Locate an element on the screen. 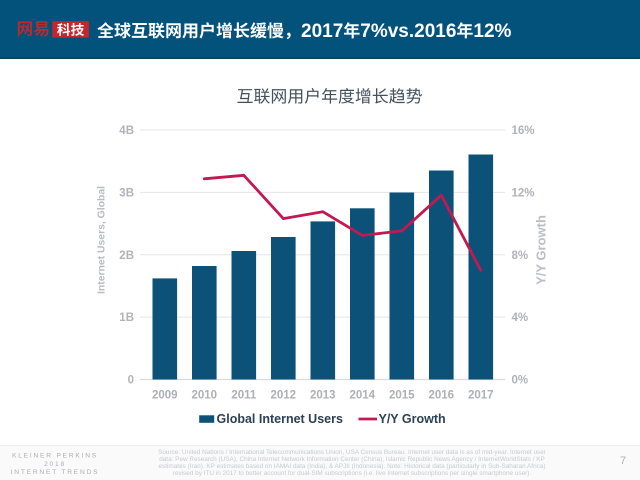 The width and height of the screenshot is (640, 480). svg-text: 7%vs. is located at coordinates (387, 31).